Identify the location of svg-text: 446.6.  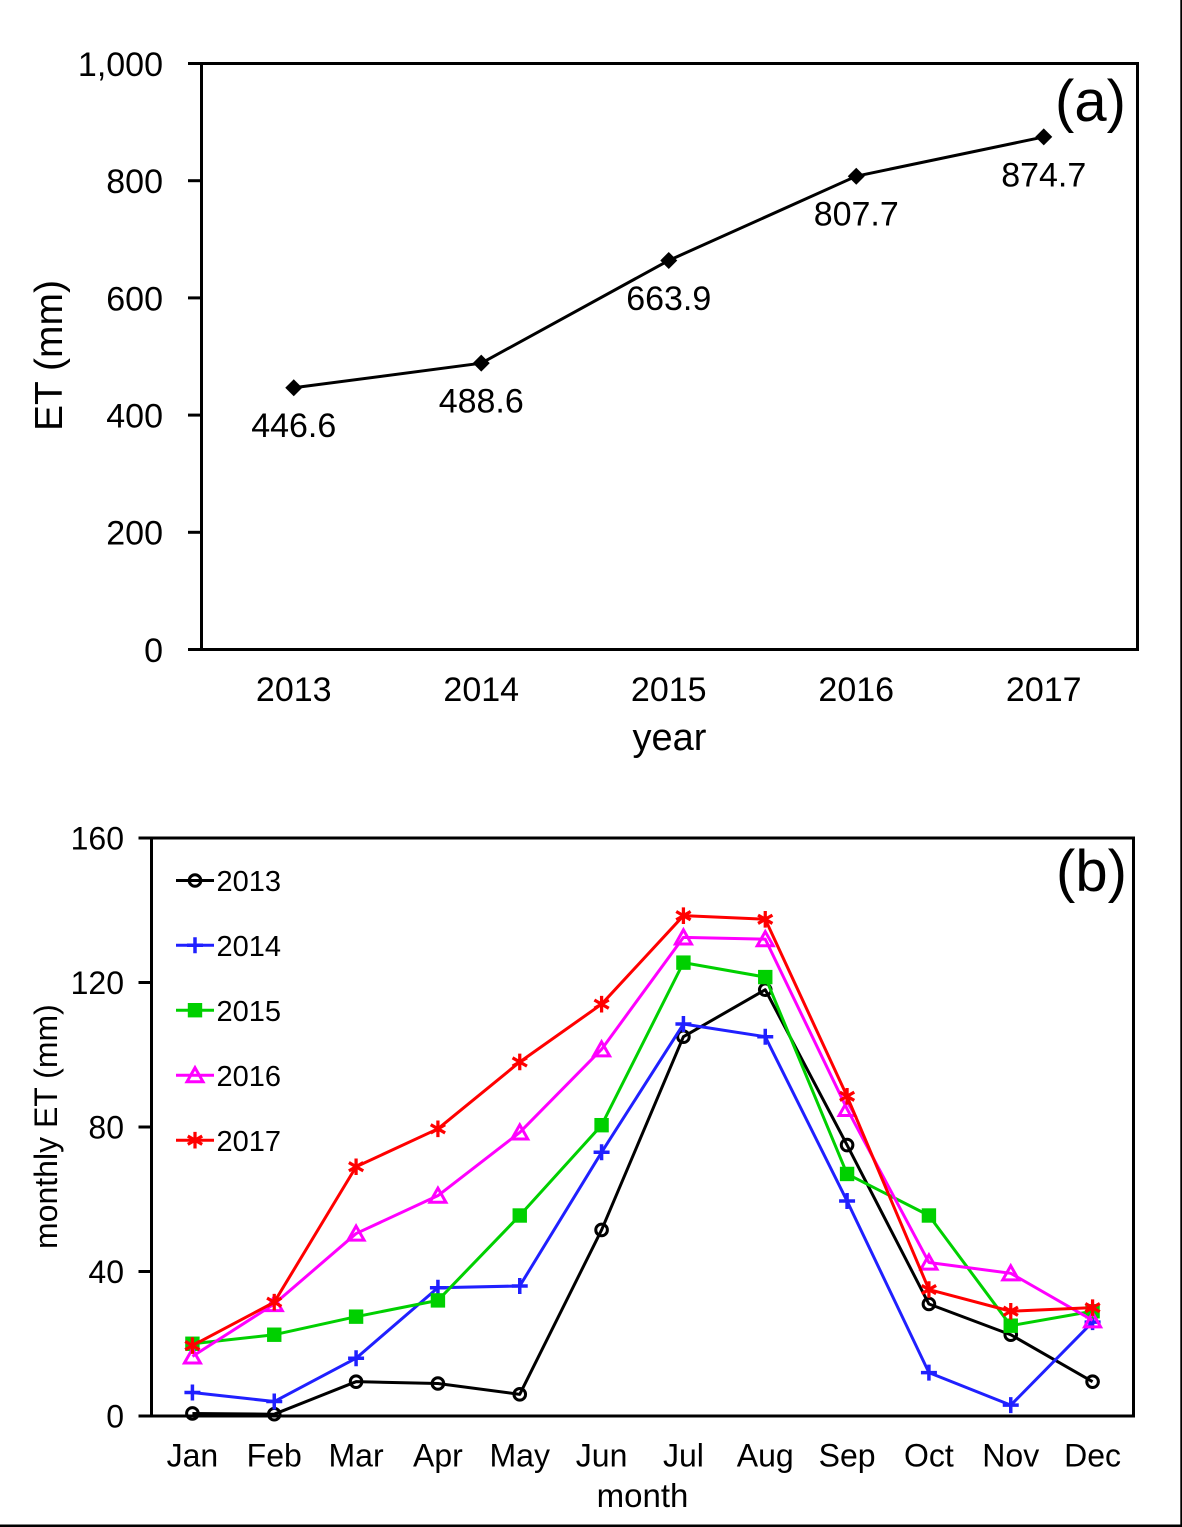
(293, 426).